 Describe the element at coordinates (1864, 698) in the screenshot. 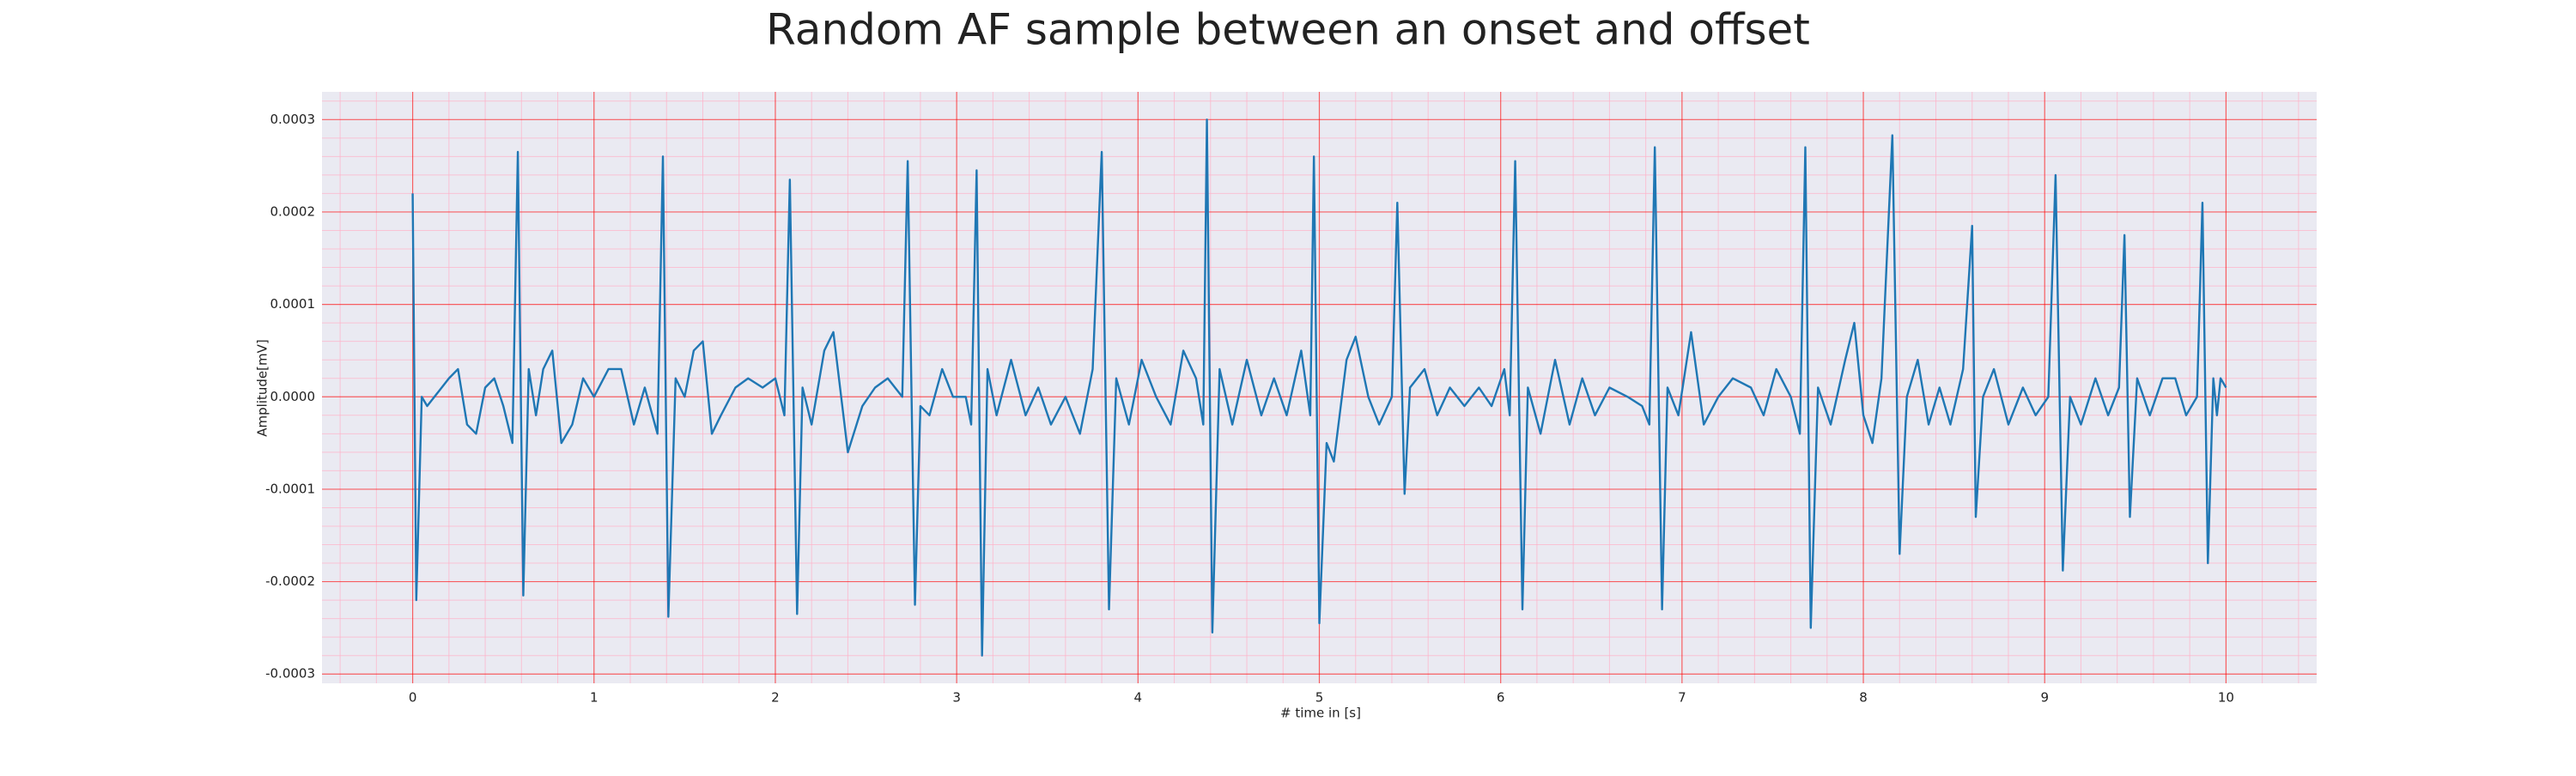

I see `x-tick-label: 8` at that location.